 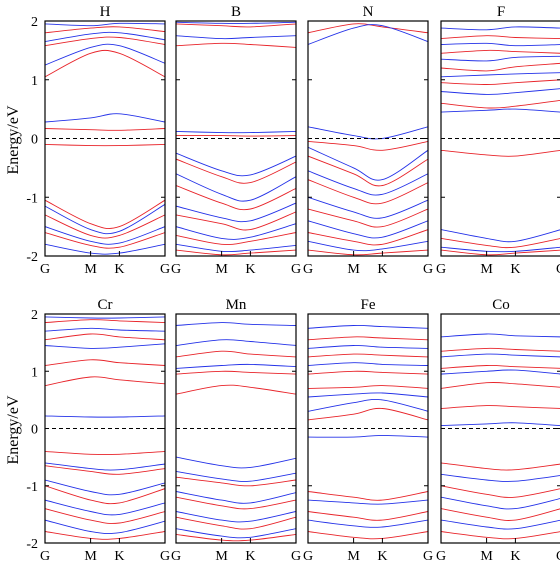 I want to click on panel-title-b: B, so click(x=236, y=12).